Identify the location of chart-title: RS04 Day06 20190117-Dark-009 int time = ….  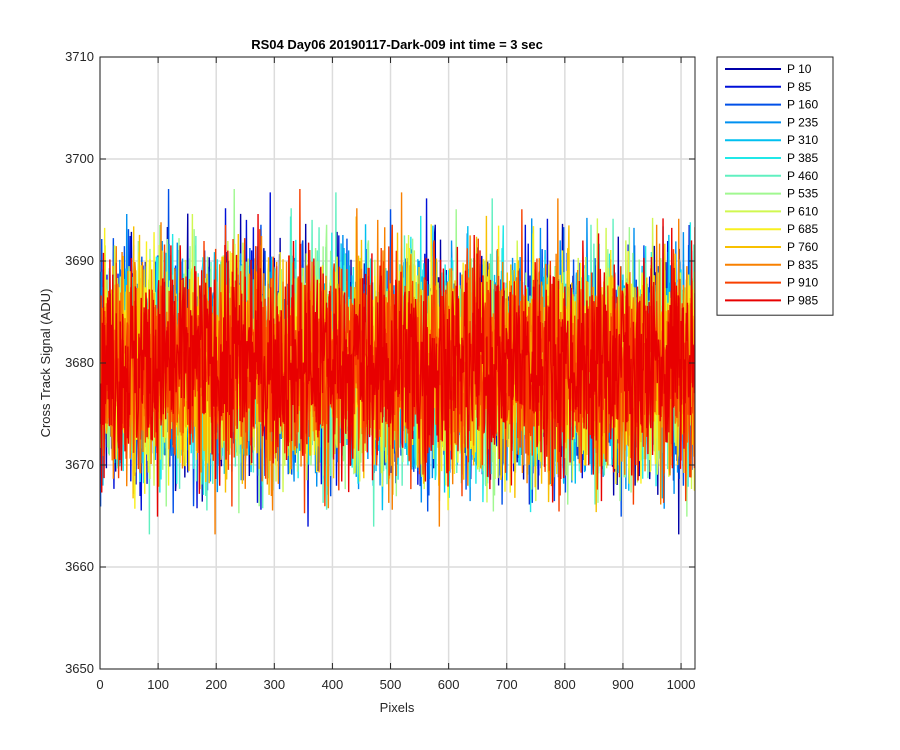
(397, 44).